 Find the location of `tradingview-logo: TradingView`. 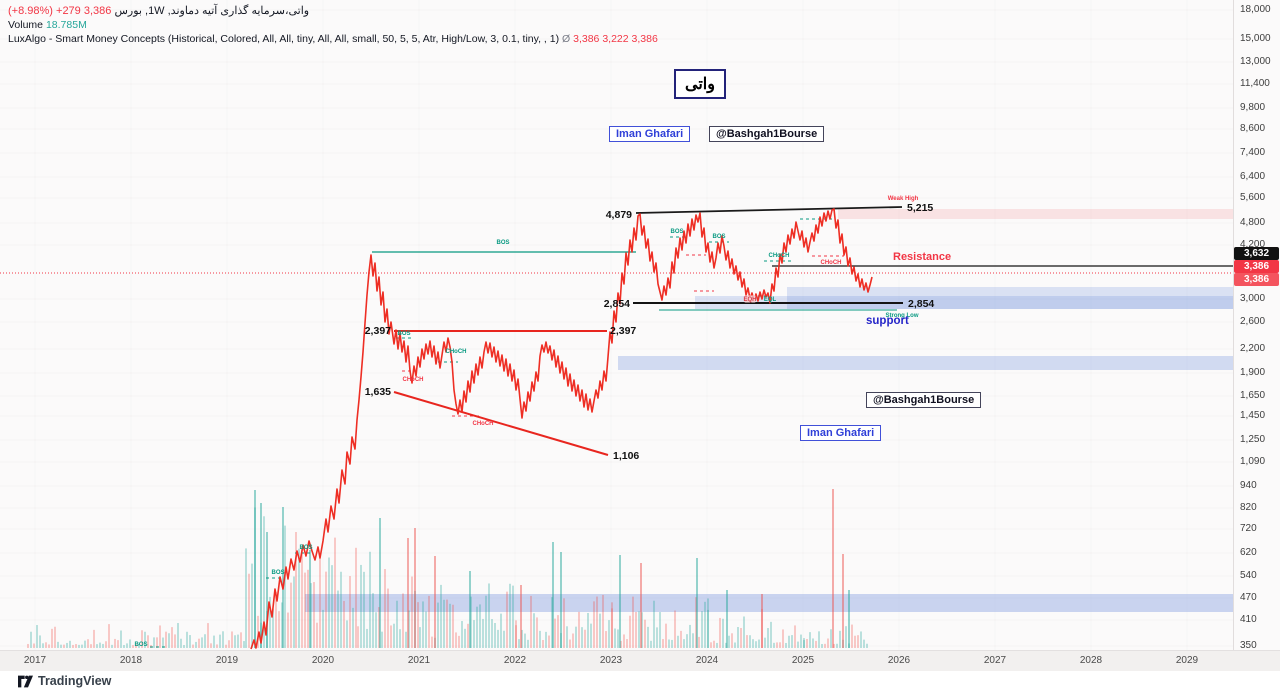

tradingview-logo: TradingView is located at coordinates (64, 681).